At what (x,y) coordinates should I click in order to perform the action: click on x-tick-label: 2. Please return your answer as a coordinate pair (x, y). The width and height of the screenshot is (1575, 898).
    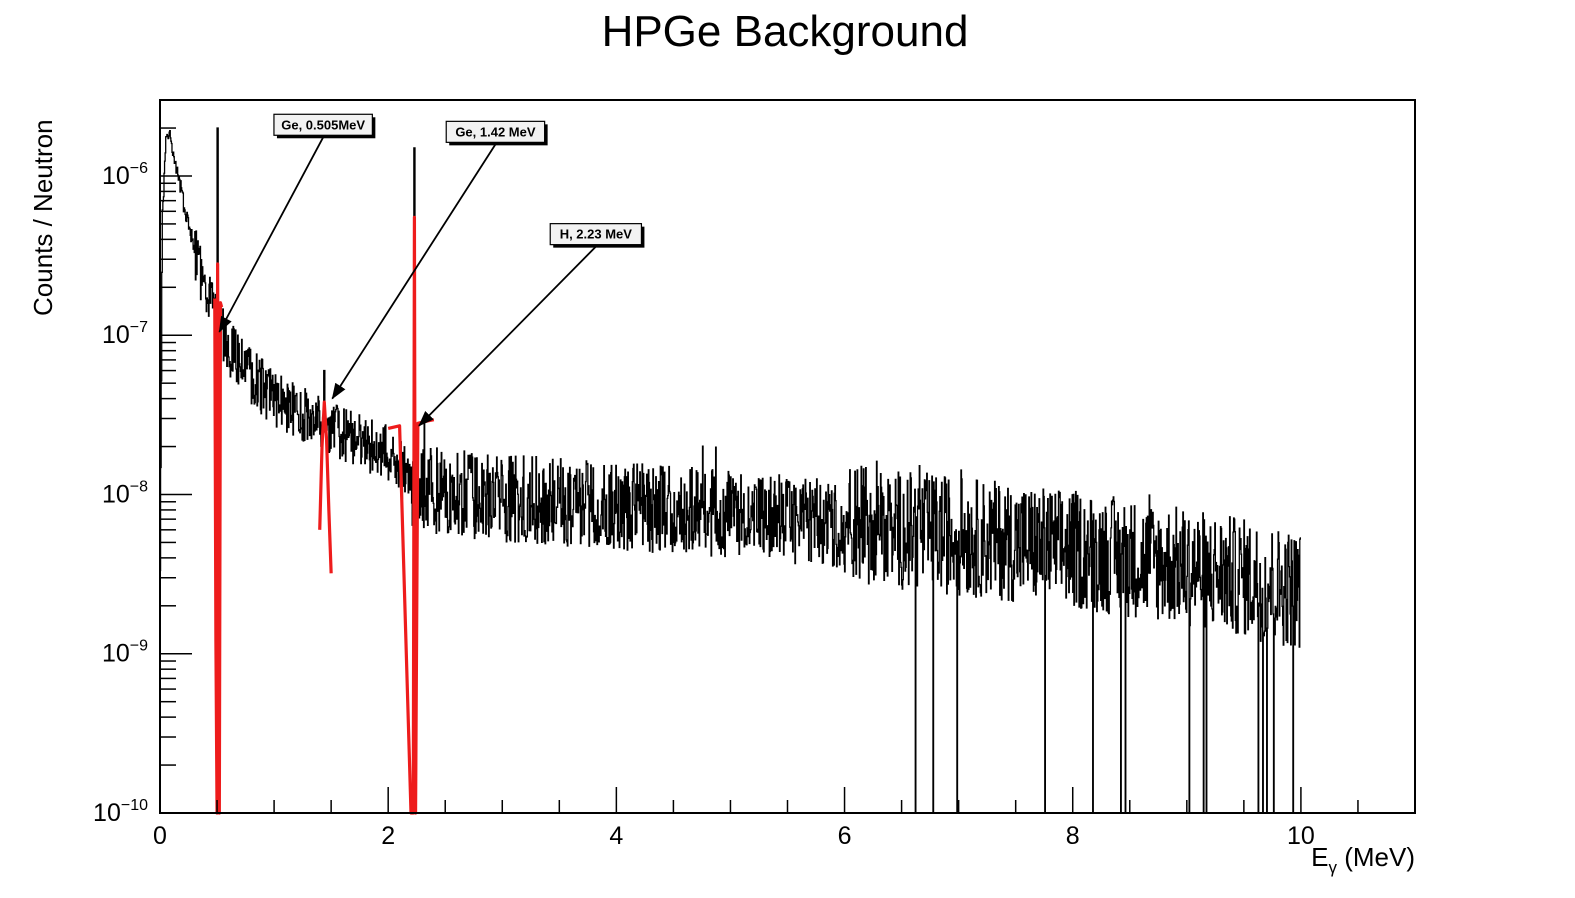
    Looking at the image, I should click on (388, 836).